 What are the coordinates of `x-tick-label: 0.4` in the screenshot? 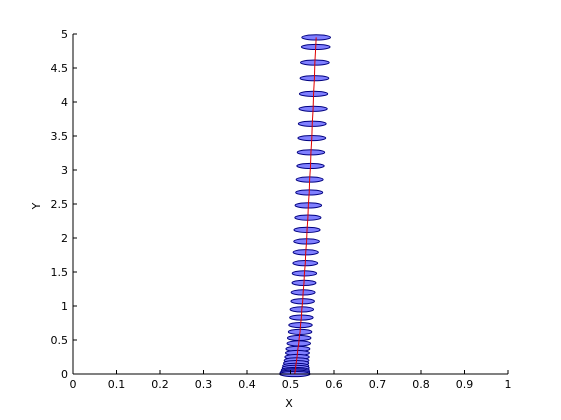 It's located at (247, 384).